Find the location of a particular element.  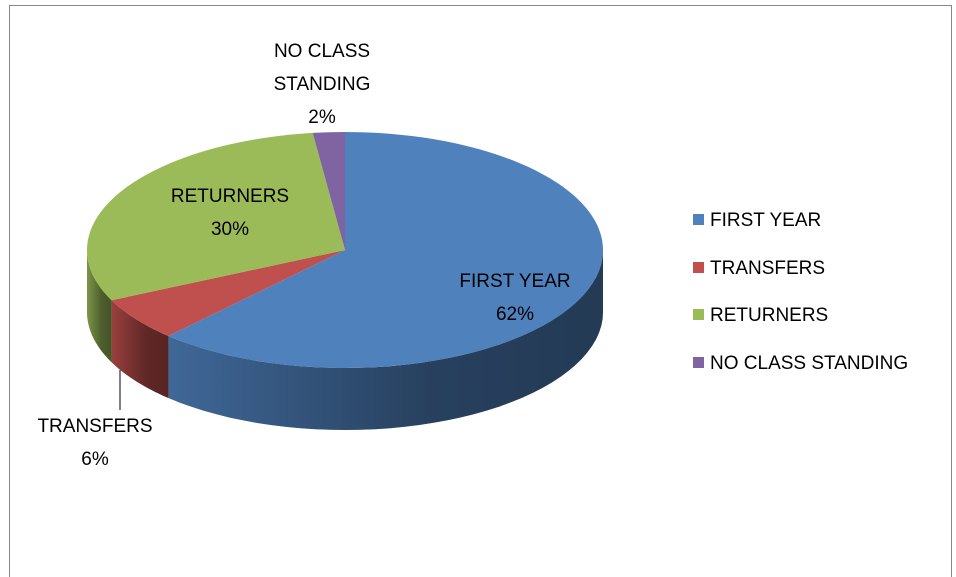

legend-item: NO CLASS STANDING is located at coordinates (801, 363).